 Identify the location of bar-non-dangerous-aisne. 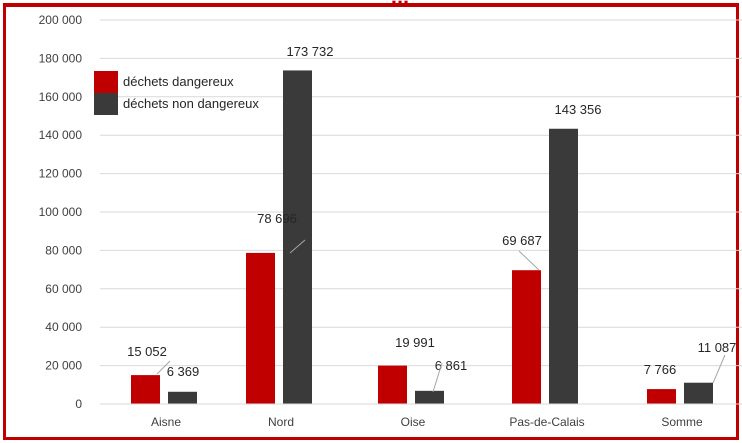
(182, 397).